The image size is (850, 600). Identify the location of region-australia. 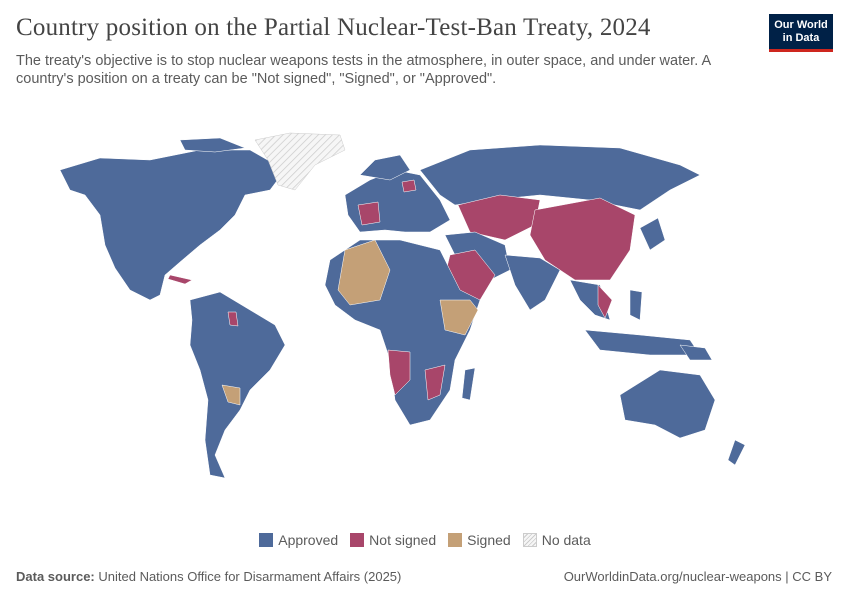
(667, 404).